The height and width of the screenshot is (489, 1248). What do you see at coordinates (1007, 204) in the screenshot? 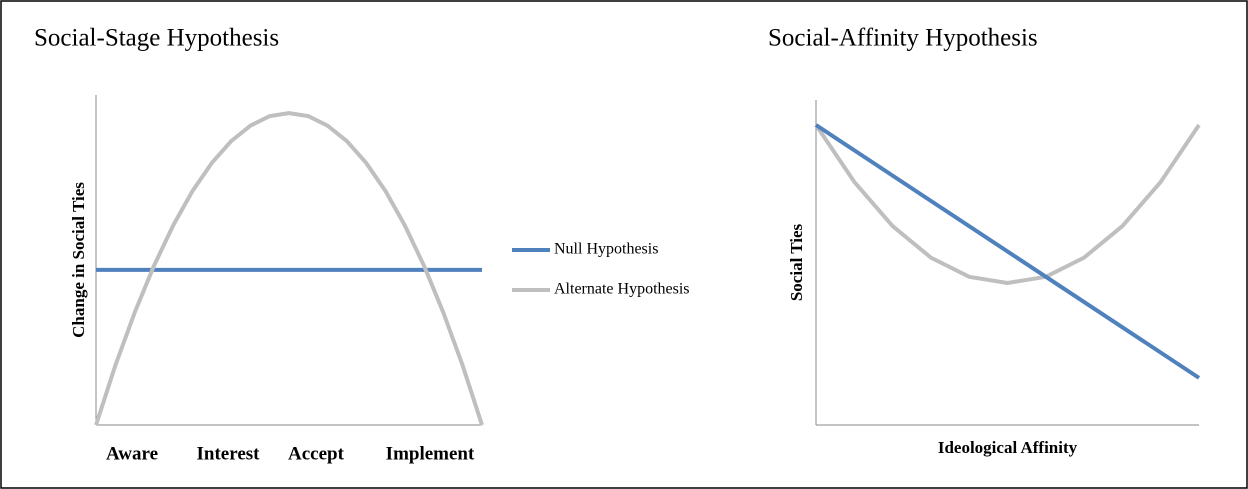
I see `series-line` at bounding box center [1007, 204].